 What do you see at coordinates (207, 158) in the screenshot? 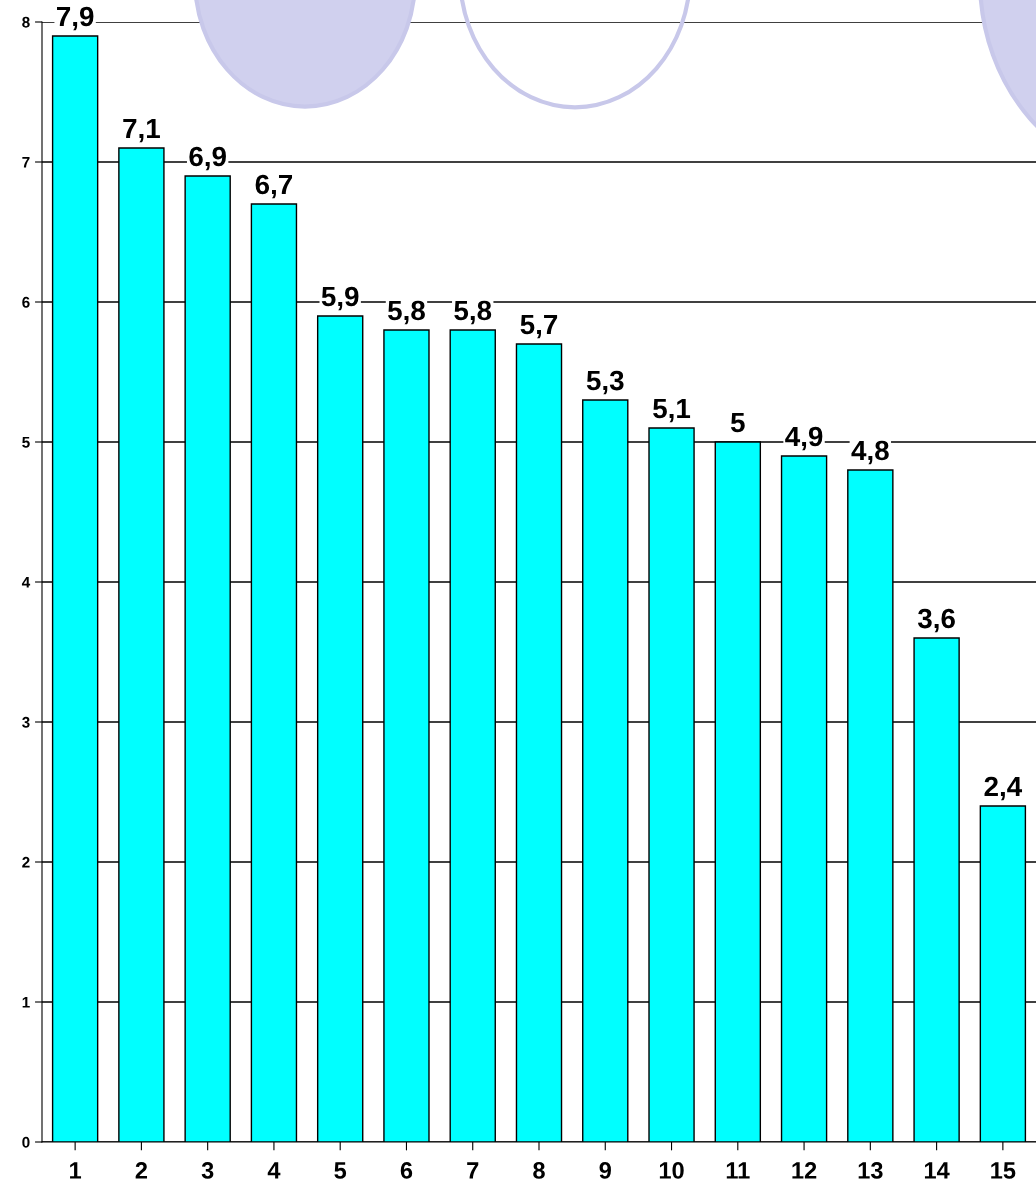
I see `data-label: 6,9` at bounding box center [207, 158].